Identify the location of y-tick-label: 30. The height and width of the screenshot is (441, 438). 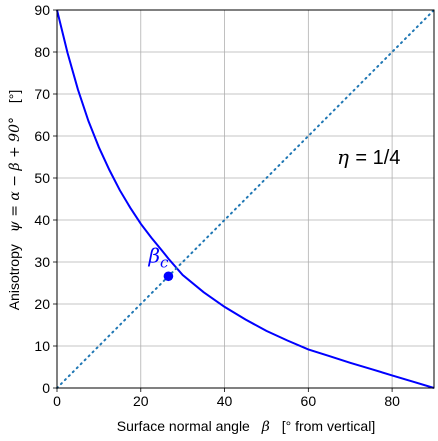
(42, 262).